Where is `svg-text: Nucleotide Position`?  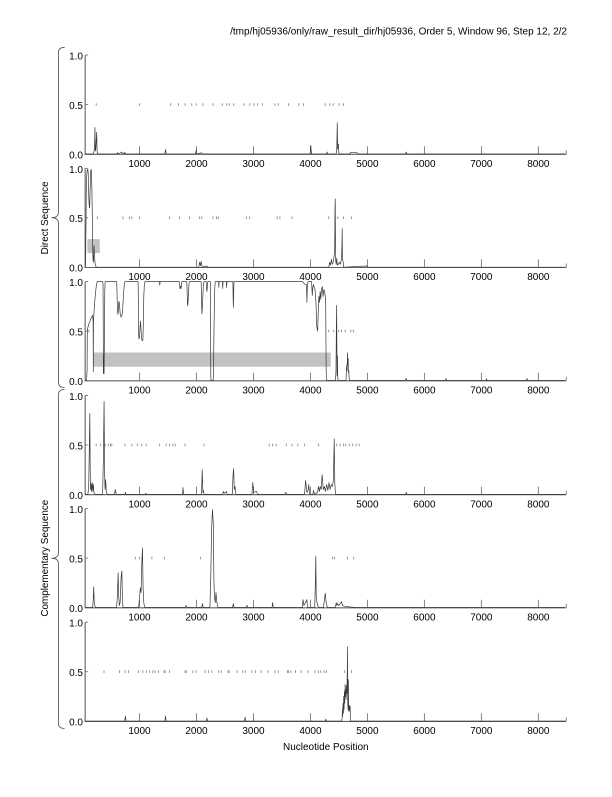 svg-text: Nucleotide Position is located at coordinates (326, 747).